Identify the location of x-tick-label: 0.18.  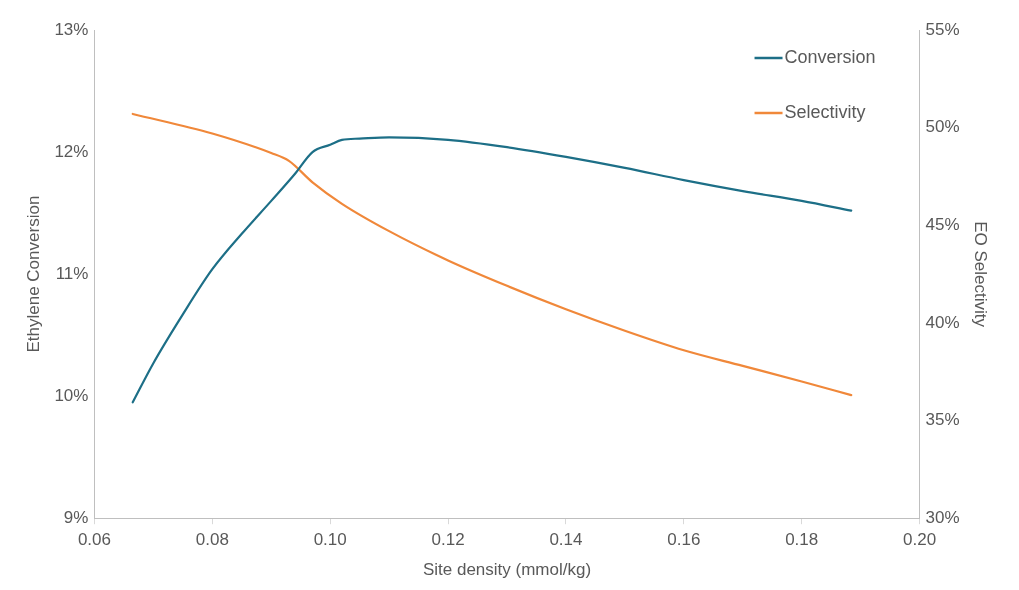
(802, 540).